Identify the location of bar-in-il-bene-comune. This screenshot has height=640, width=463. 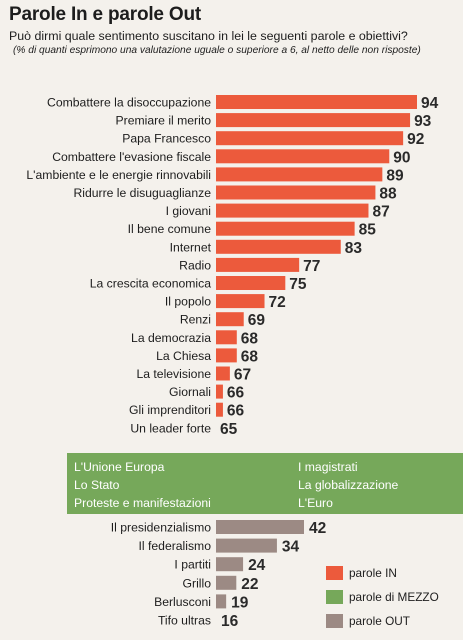
(285, 228).